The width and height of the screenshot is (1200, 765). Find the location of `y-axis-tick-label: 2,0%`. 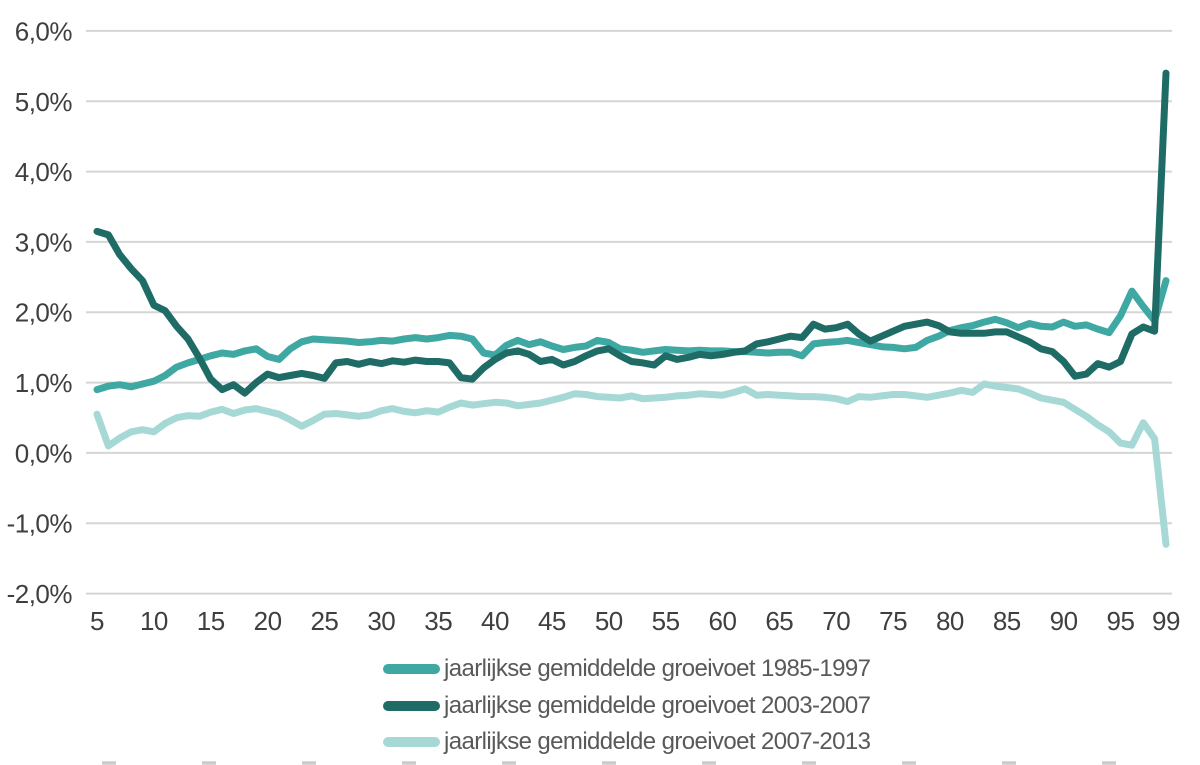

y-axis-tick-label: 2,0% is located at coordinates (44, 313).